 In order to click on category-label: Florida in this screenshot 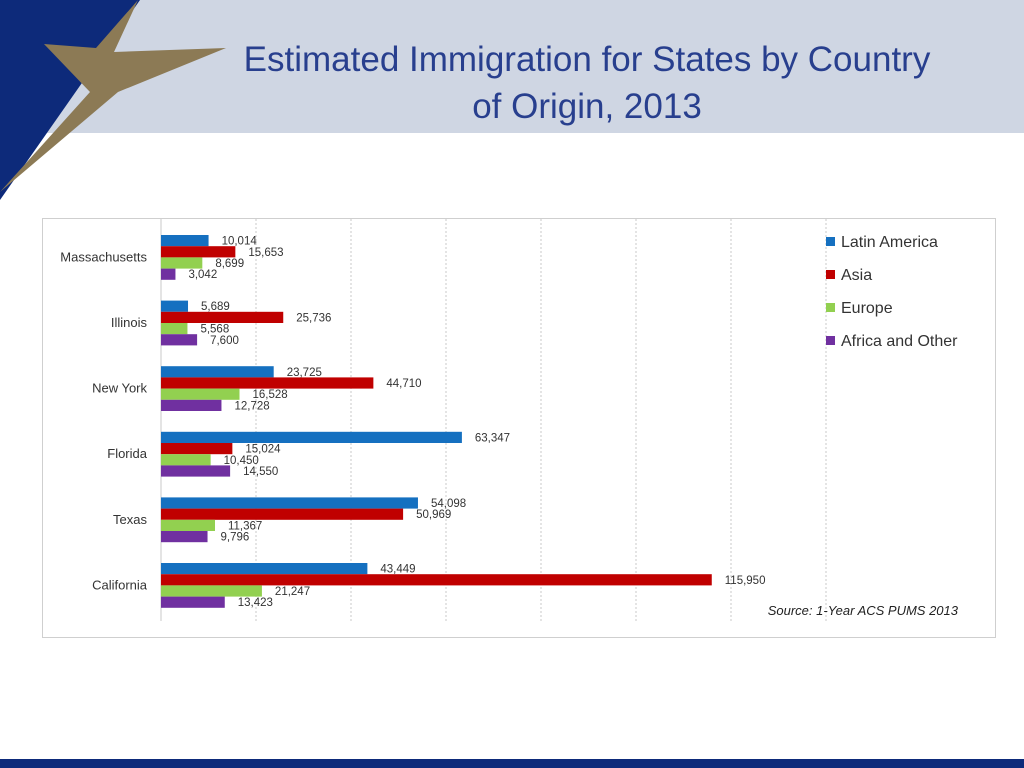, I will do `click(127, 453)`.